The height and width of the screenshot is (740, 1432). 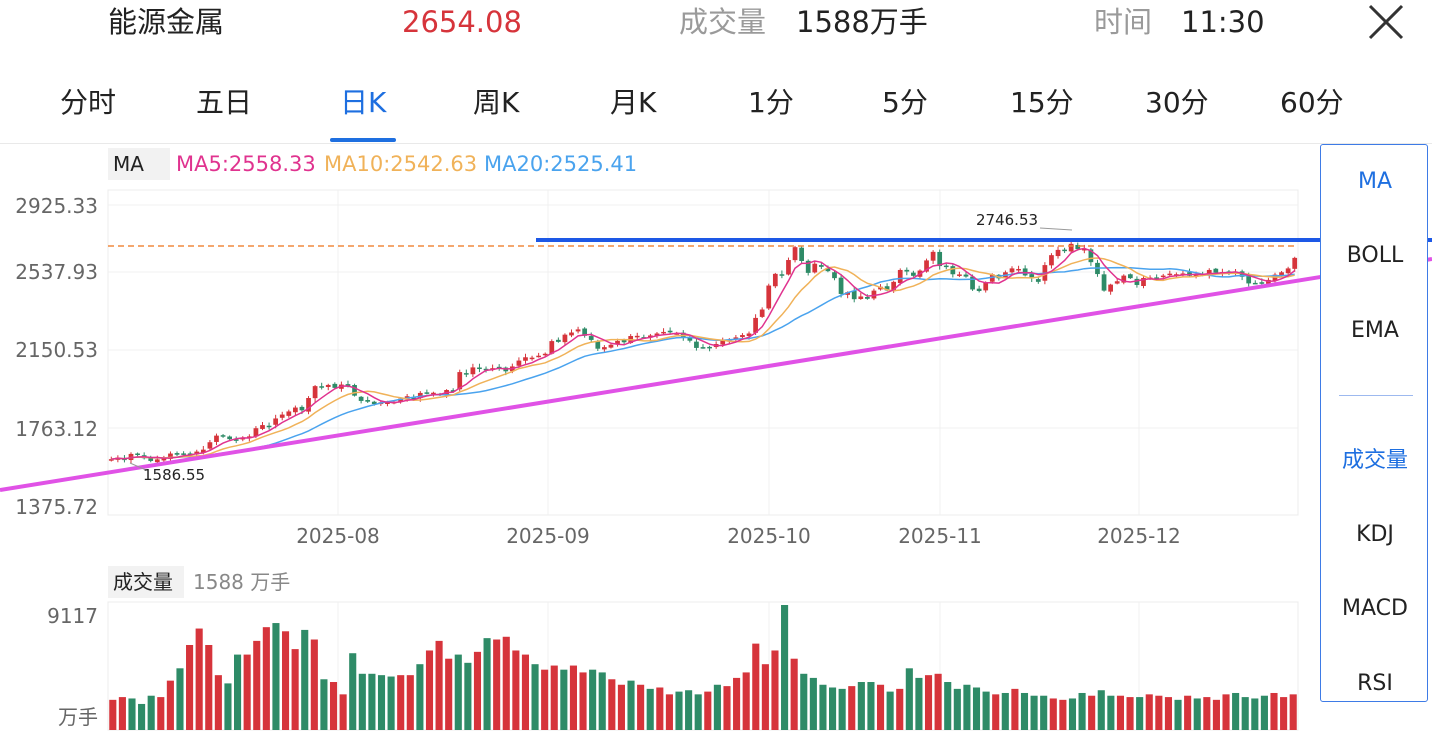 What do you see at coordinates (1312, 102) in the screenshot?
I see `tab-60min: 60分` at bounding box center [1312, 102].